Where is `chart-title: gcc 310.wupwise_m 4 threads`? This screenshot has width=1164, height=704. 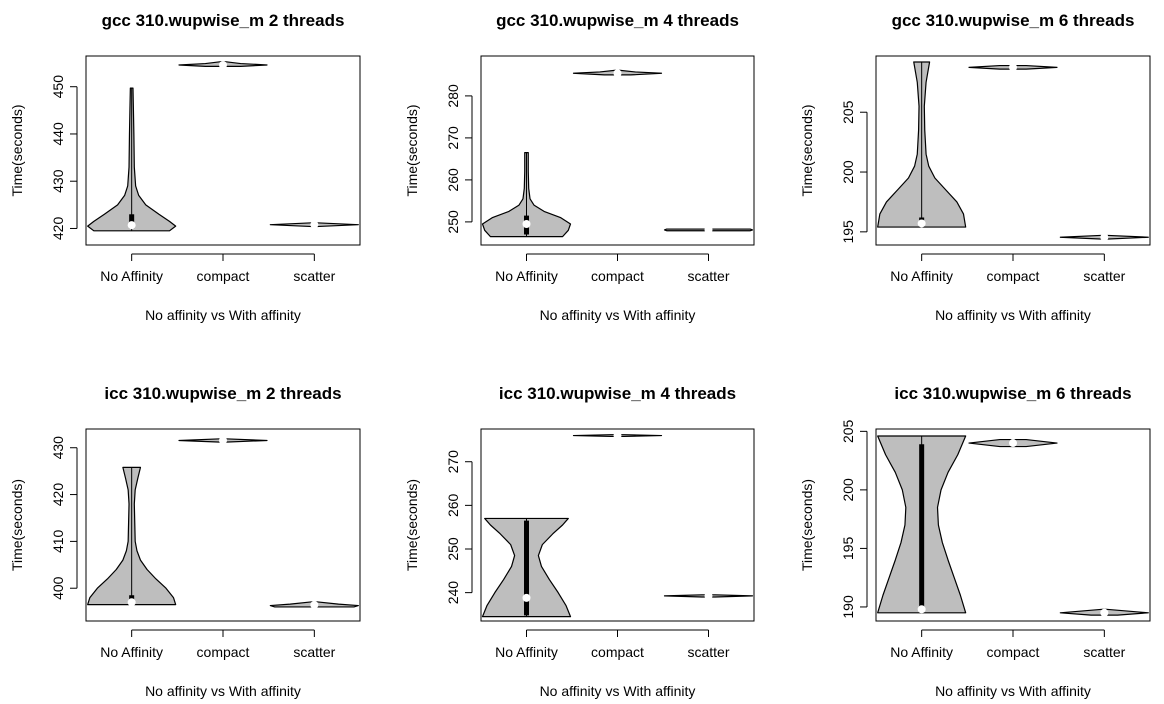
chart-title: gcc 310.wupwise_m 4 threads is located at coordinates (617, 20).